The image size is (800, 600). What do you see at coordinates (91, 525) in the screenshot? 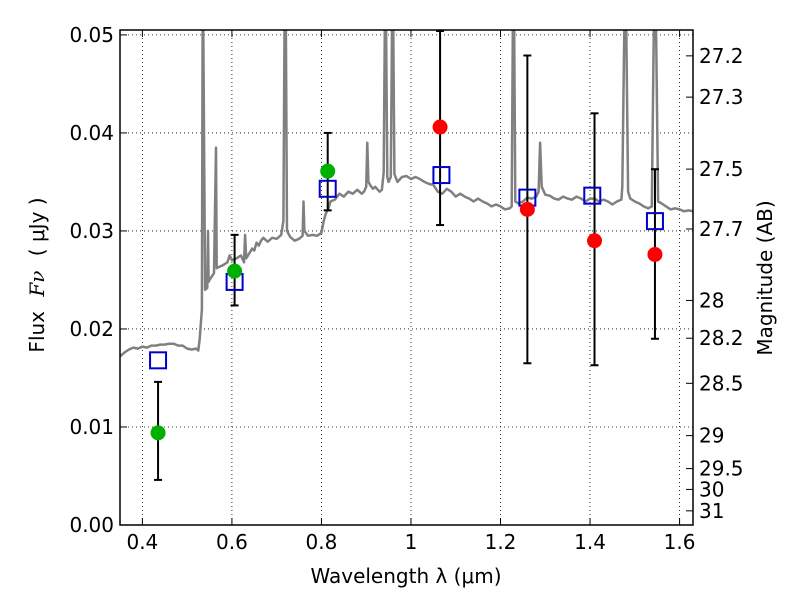
I see `y-tick-label: 0.00` at bounding box center [91, 525].